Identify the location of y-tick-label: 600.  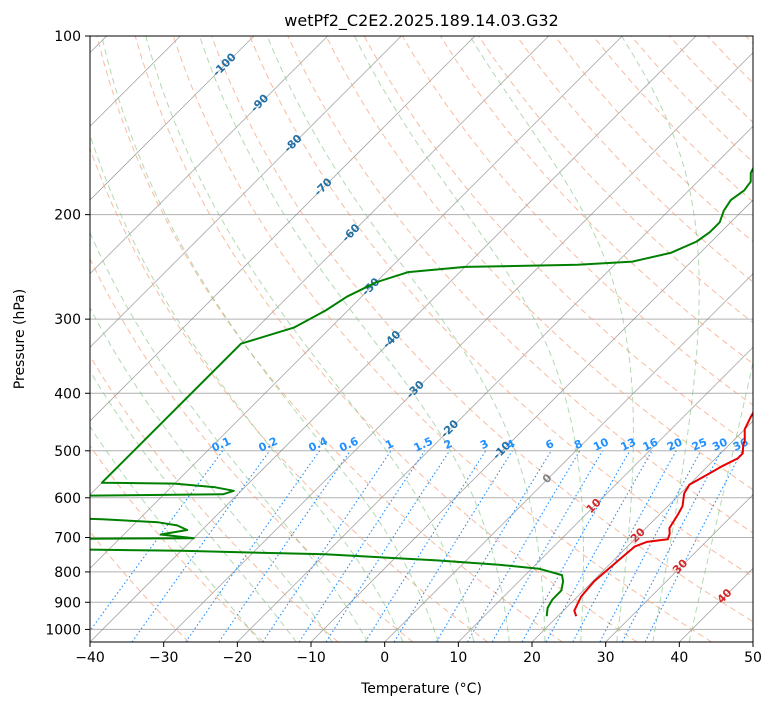
(67, 499).